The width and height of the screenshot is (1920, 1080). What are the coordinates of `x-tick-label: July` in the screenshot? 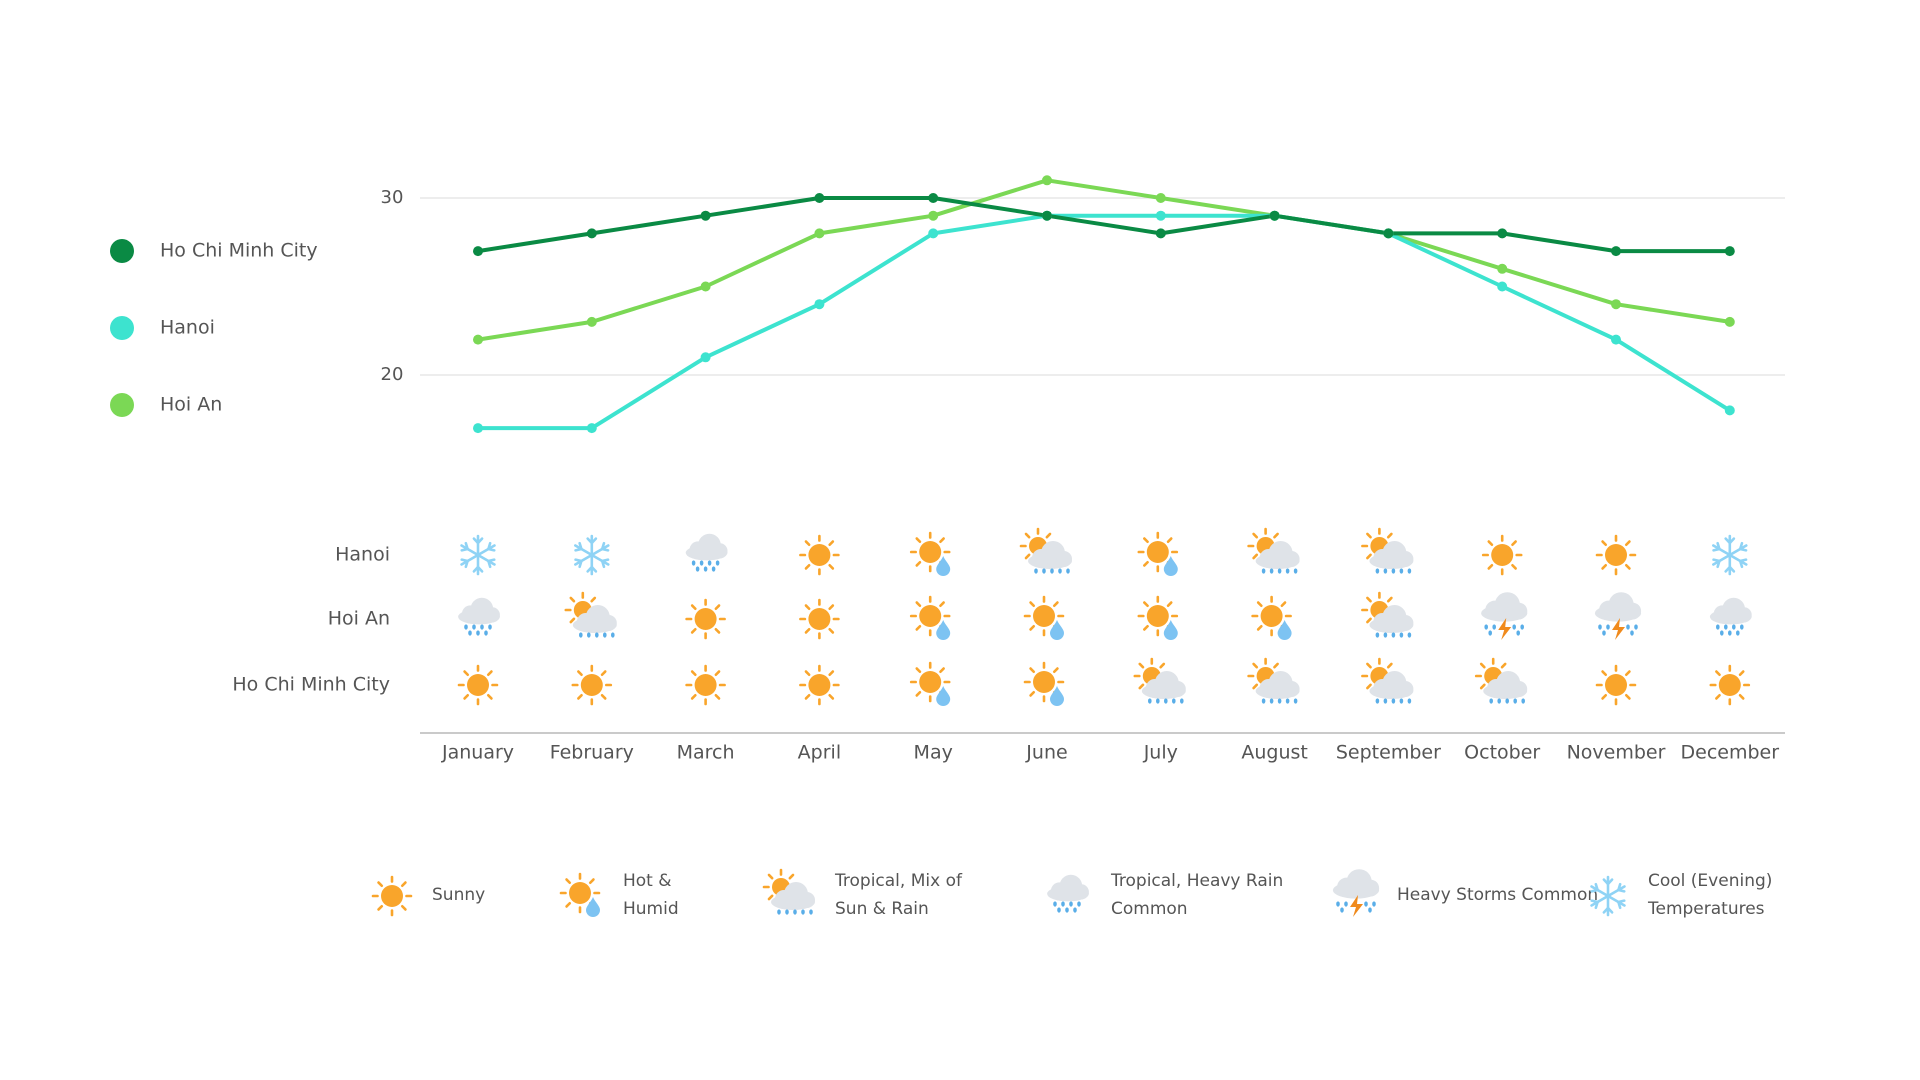 It's located at (1160, 753).